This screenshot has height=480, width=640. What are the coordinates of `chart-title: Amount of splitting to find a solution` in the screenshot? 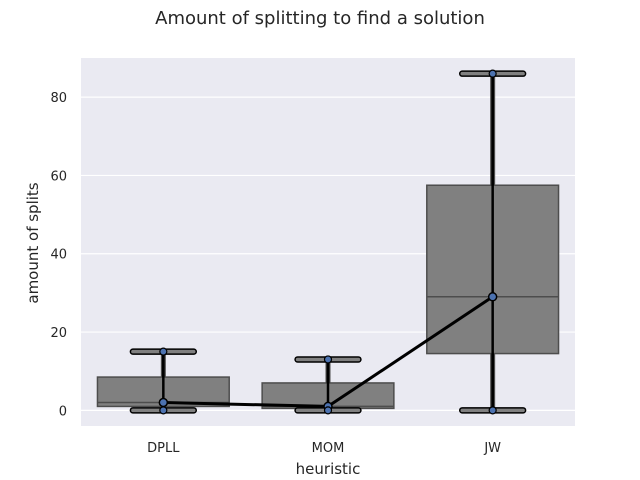 It's located at (320, 18).